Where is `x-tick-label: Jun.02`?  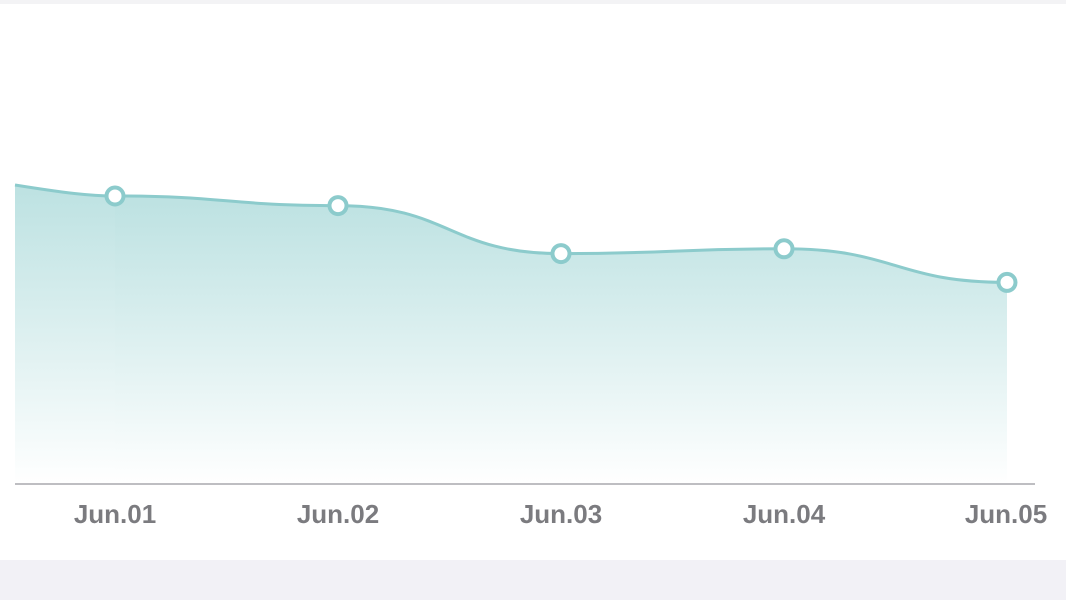
x-tick-label: Jun.02 is located at coordinates (338, 514).